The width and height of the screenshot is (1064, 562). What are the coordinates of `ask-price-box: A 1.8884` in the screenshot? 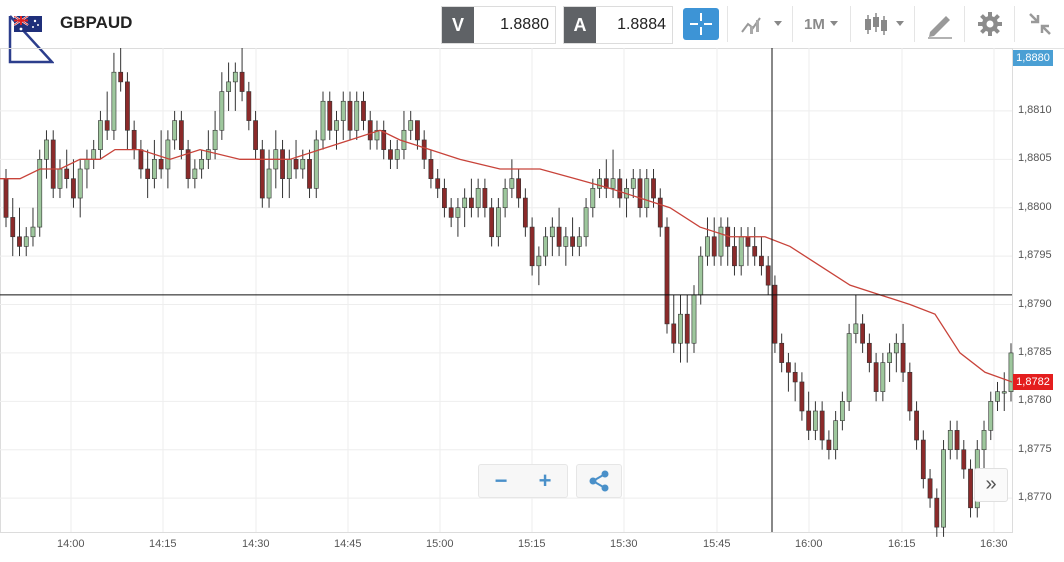 It's located at (618, 25).